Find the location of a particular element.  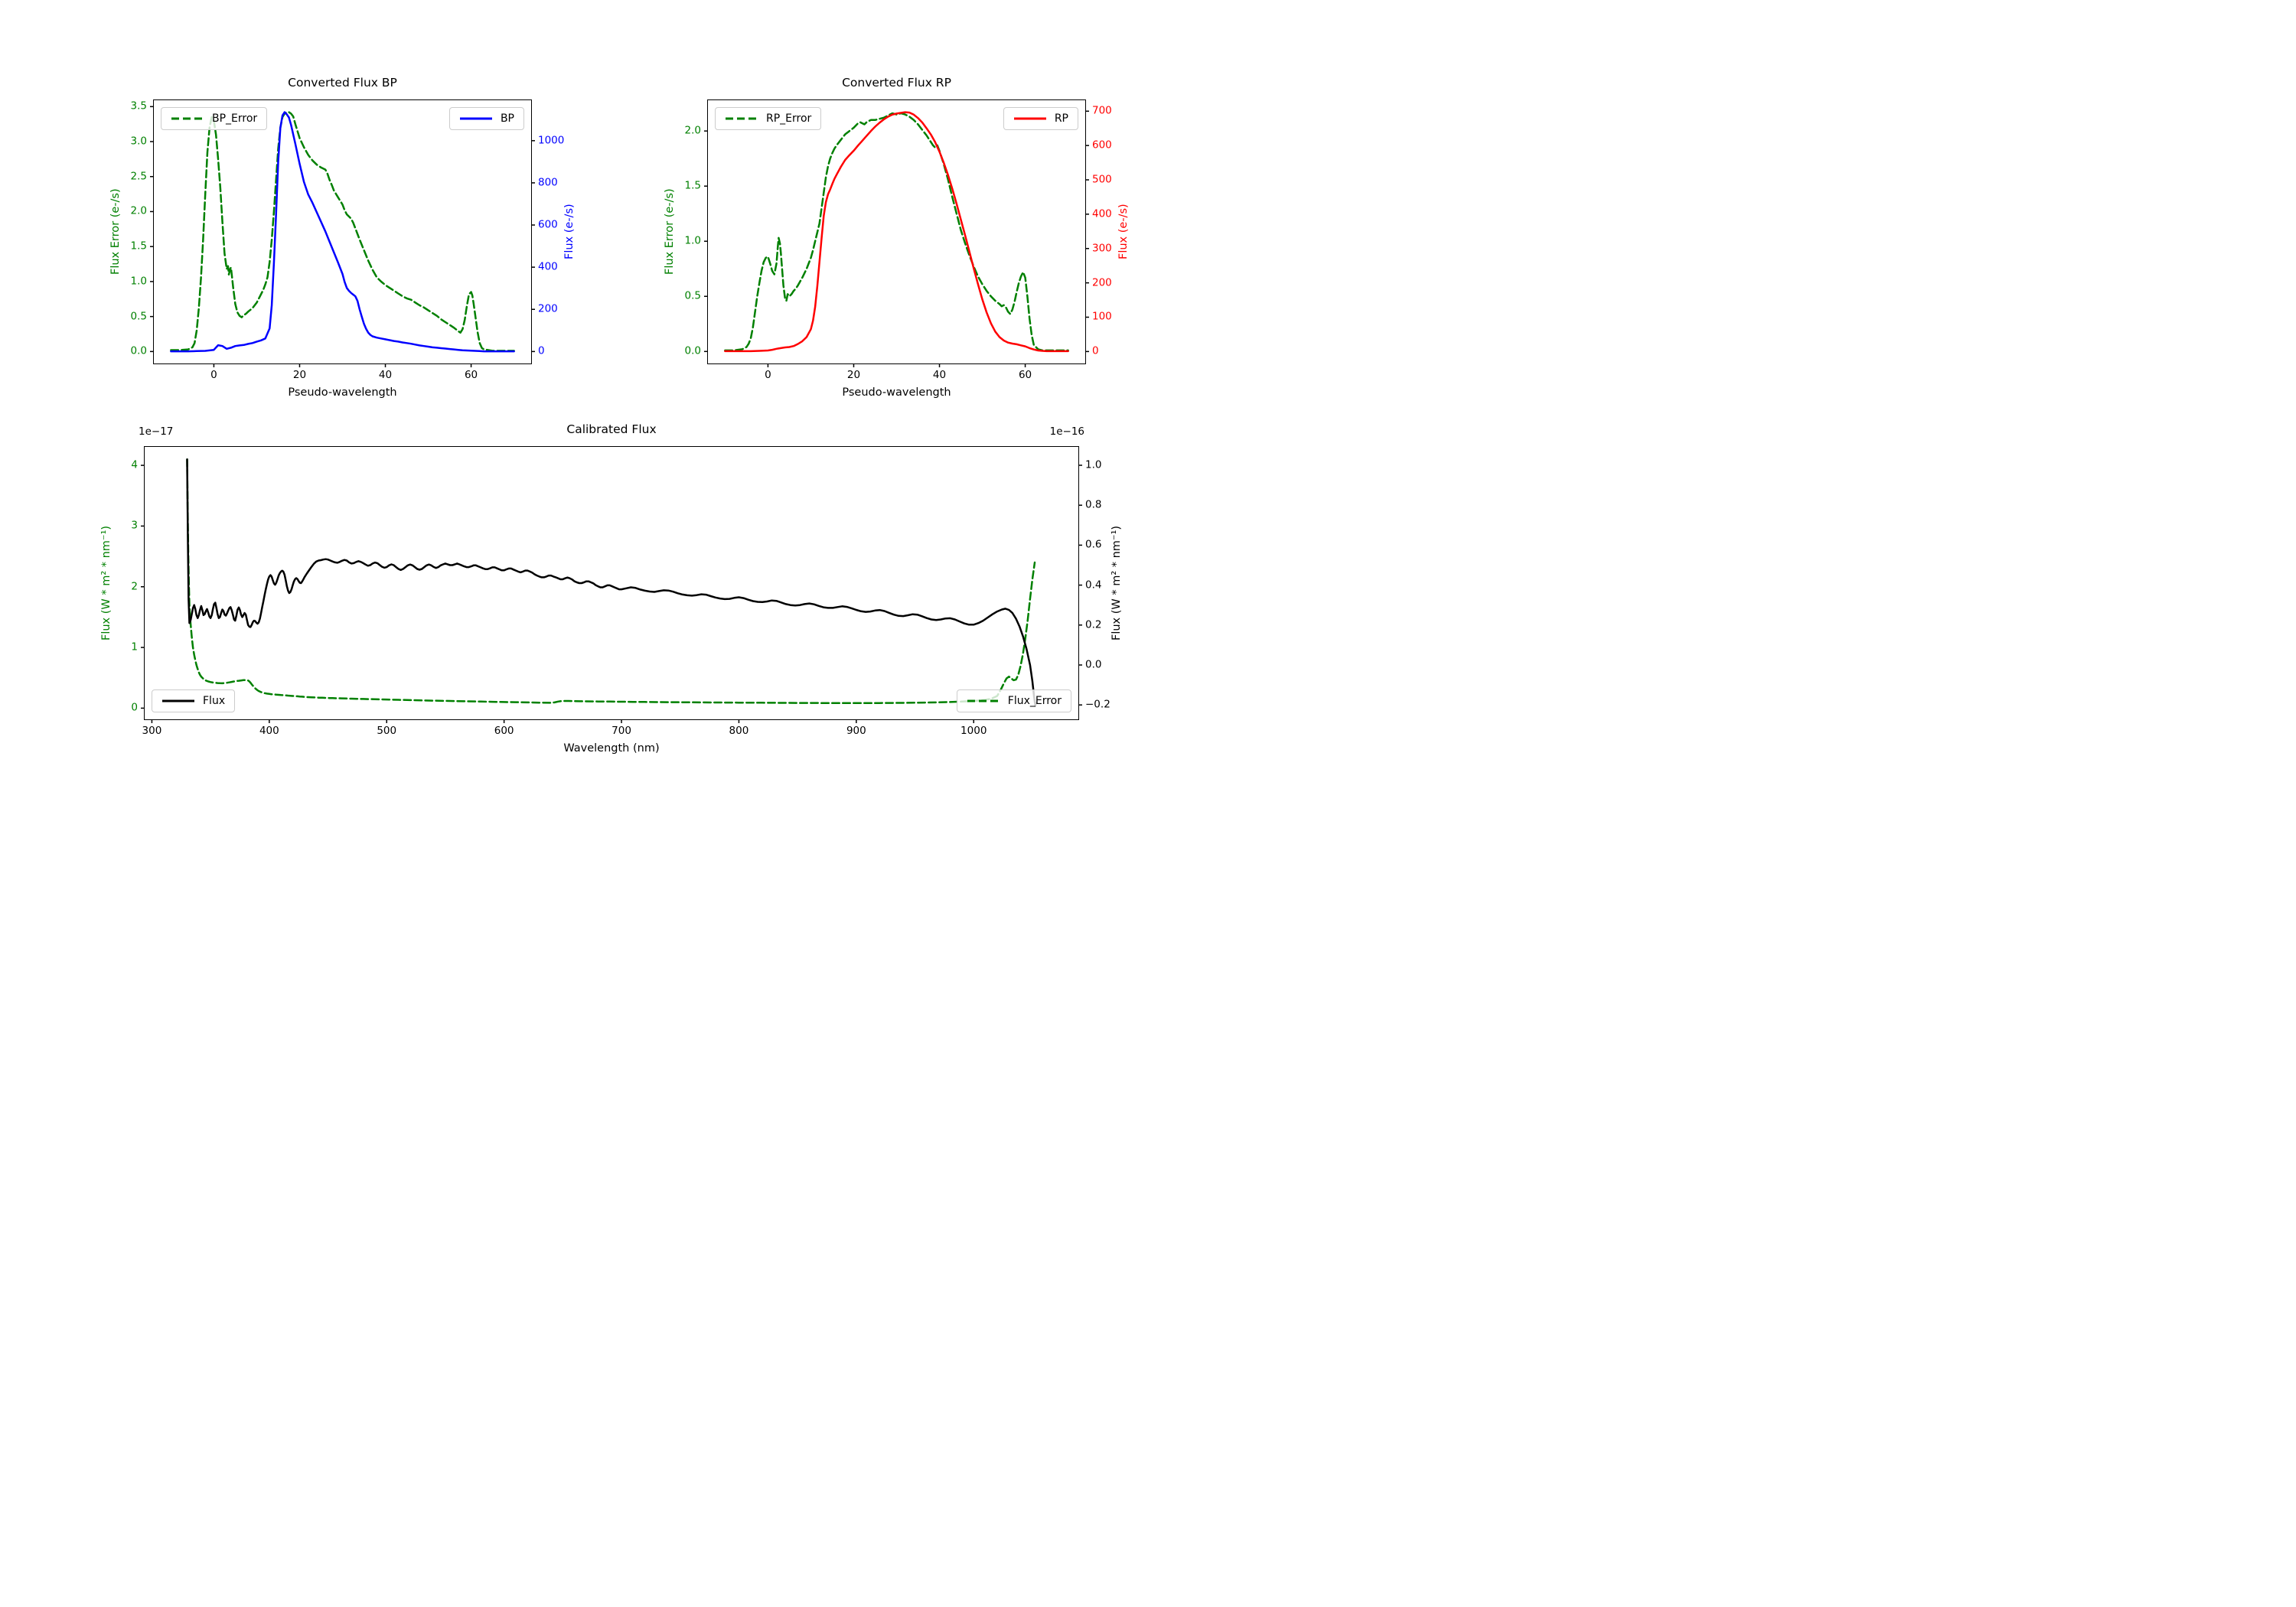

tick-label: 3 is located at coordinates (134, 525).